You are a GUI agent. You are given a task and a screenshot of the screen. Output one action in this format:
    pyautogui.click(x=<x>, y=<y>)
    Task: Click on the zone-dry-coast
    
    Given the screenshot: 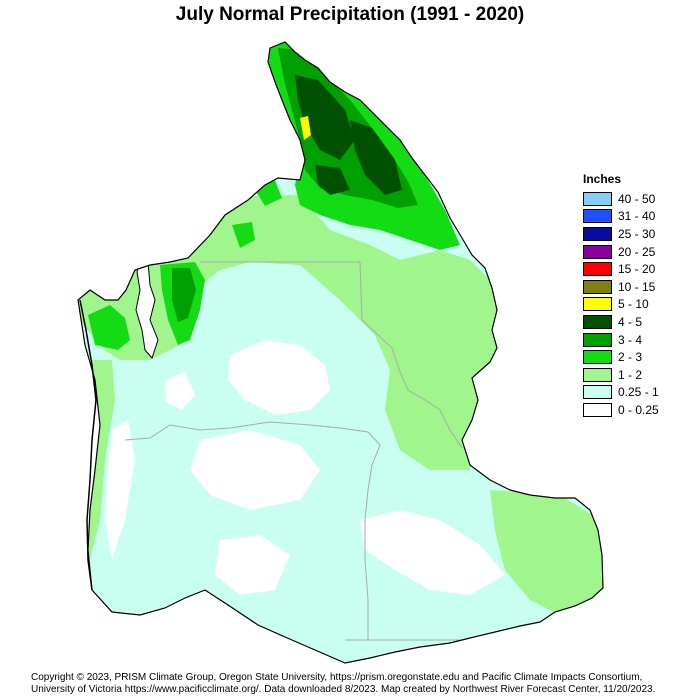 What is the action you would take?
    pyautogui.click(x=120, y=490)
    